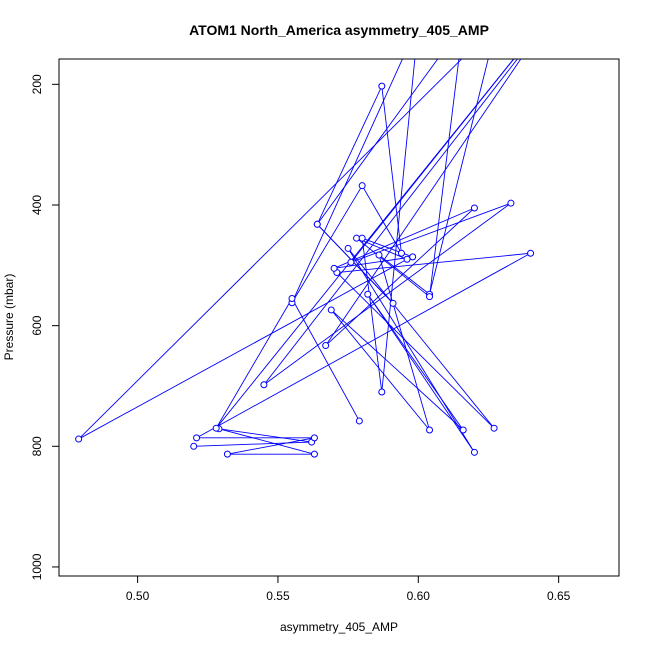  Describe the element at coordinates (278, 596) in the screenshot. I see `x-tick-label: 0.55` at that location.